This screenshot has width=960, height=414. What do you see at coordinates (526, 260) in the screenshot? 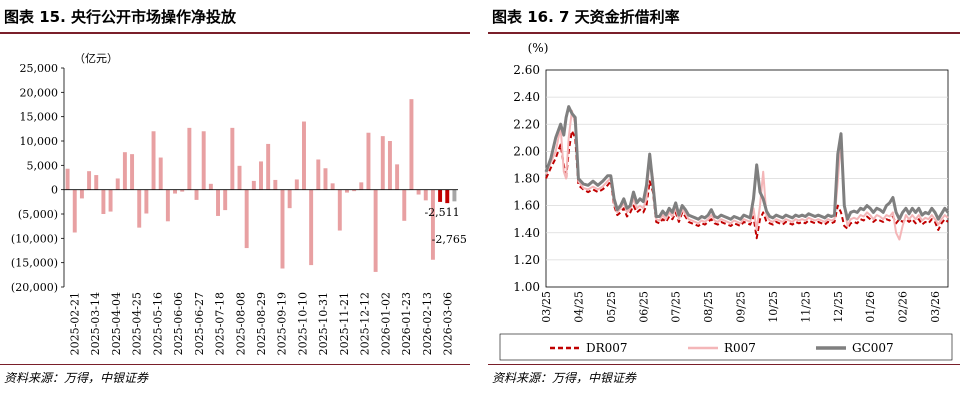
I see `right-y-tick-label: 1.20` at bounding box center [526, 260].